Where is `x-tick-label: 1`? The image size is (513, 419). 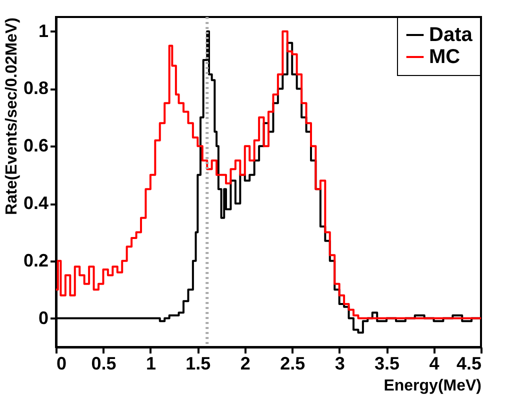 x-tick-label: 1 is located at coordinates (151, 364).